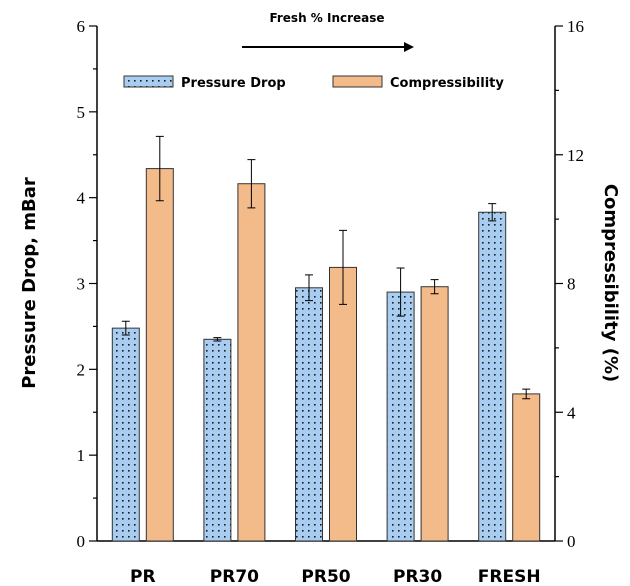 Image resolution: width=630 pixels, height=586 pixels. Describe the element at coordinates (417, 576) in the screenshot. I see `x-tick-label: PR30` at that location.